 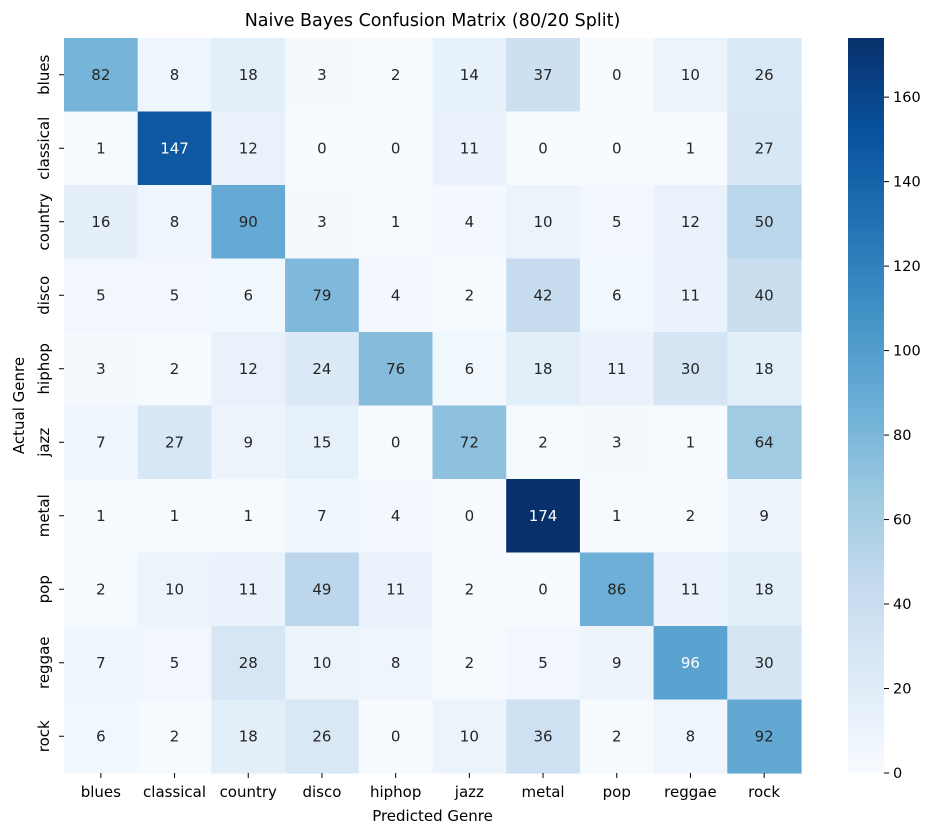 What do you see at coordinates (321, 589) in the screenshot?
I see `cell-value-label: 49` at bounding box center [321, 589].